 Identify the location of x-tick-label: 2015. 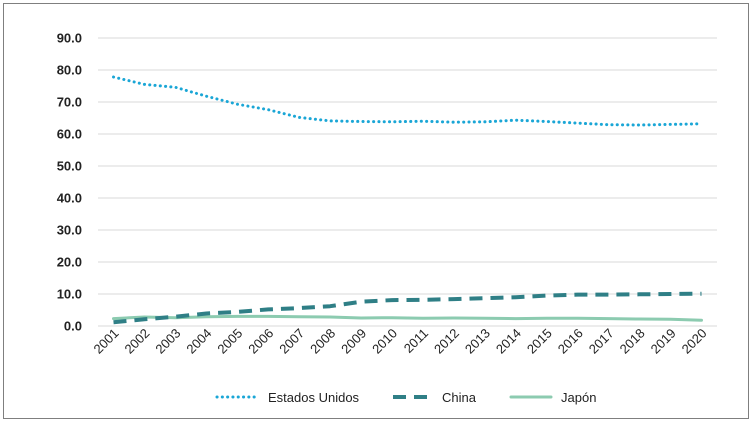
(539, 341).